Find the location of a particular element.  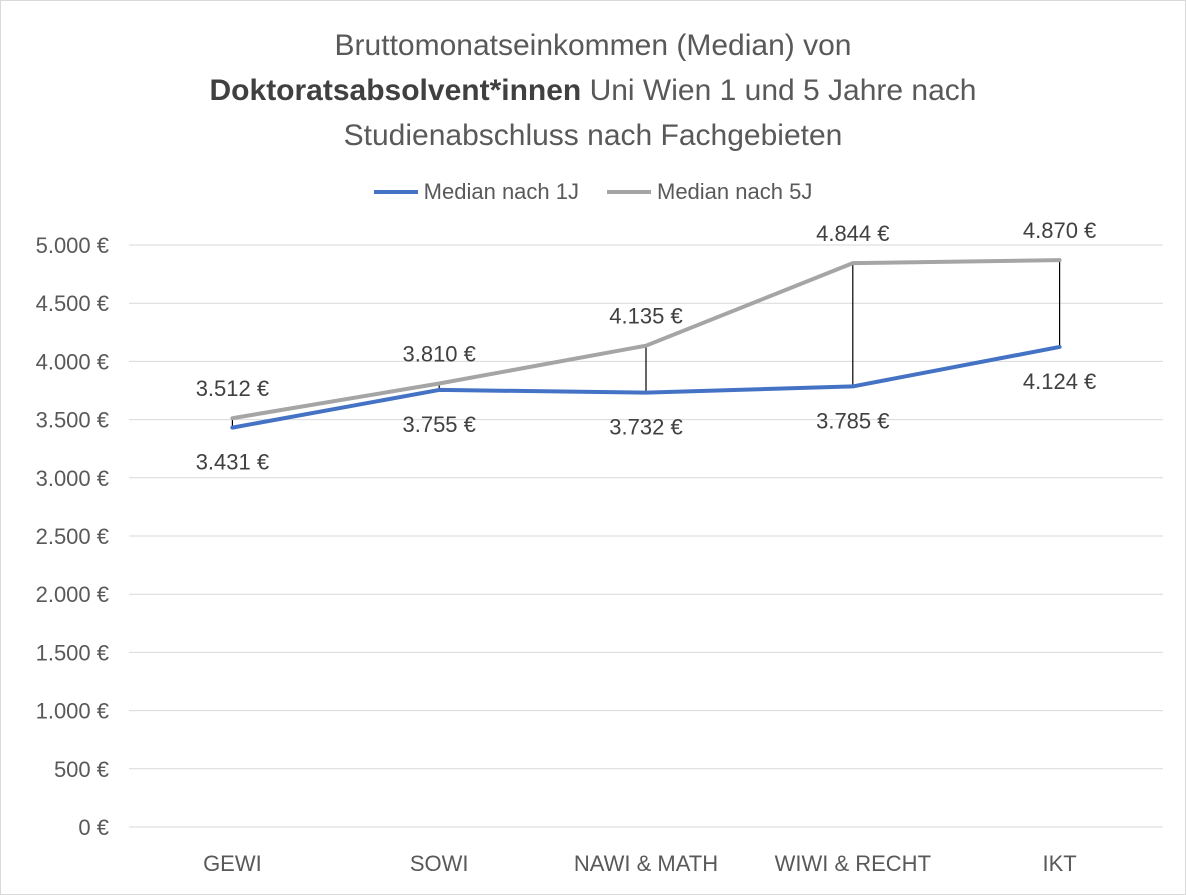

x-tick-label: GEWI is located at coordinates (232, 863).